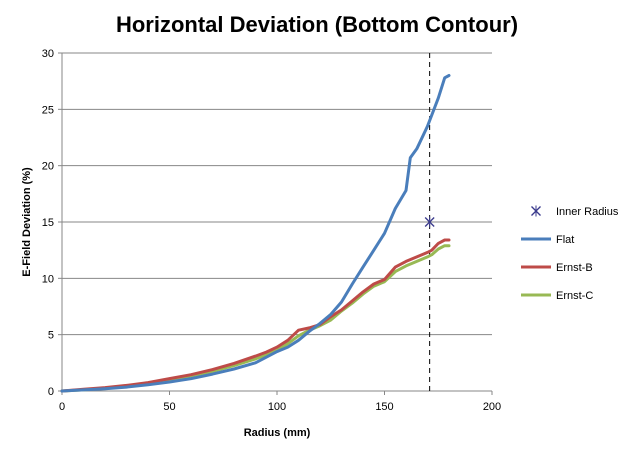  I want to click on legend-item-inner-radius: Inner Radius, so click(575, 211).